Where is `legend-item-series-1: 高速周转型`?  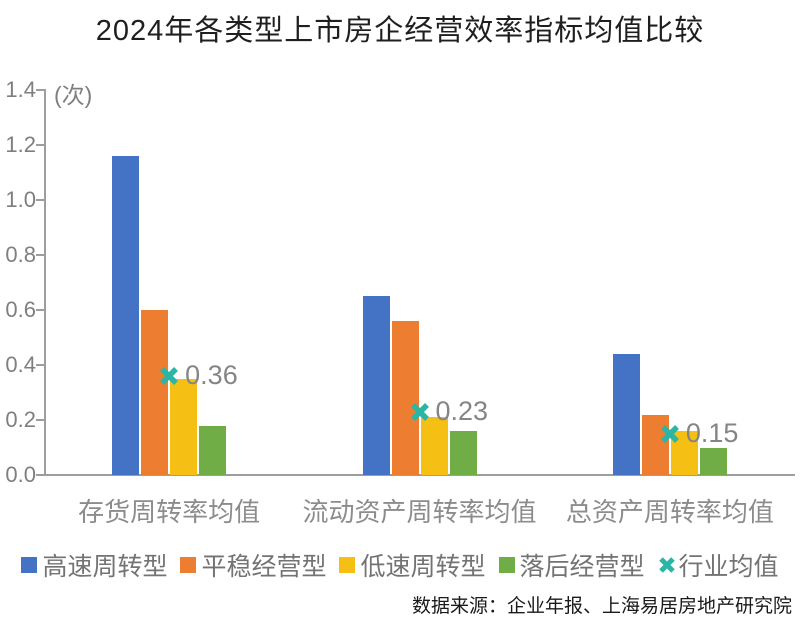
legend-item-series-1: 高速周转型 is located at coordinates (94, 565).